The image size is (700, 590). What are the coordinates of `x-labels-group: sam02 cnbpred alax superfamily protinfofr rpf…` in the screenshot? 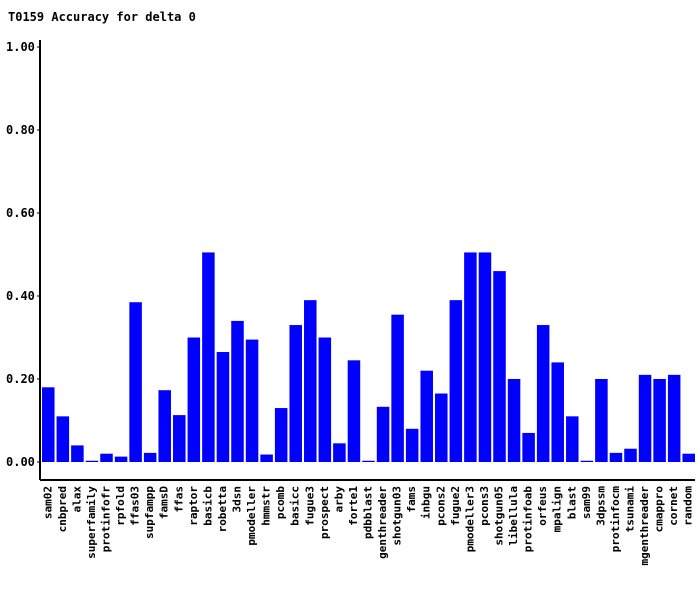 It's located at (367, 526).